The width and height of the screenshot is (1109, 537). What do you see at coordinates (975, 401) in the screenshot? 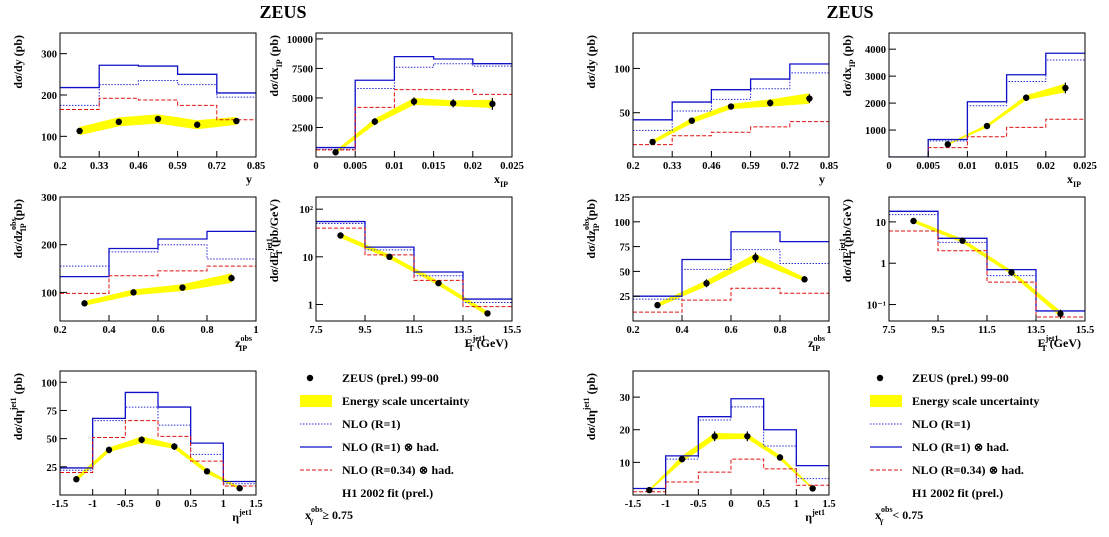
I see `legend-entry: Energy scale uncertainty` at bounding box center [975, 401].